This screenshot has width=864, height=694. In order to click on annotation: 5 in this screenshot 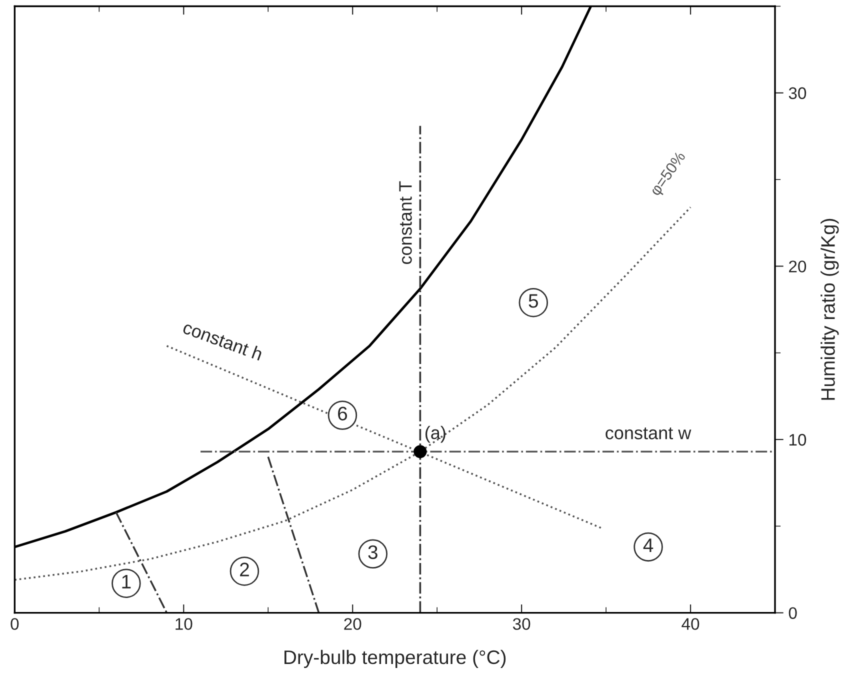, I will do `click(533, 301)`.